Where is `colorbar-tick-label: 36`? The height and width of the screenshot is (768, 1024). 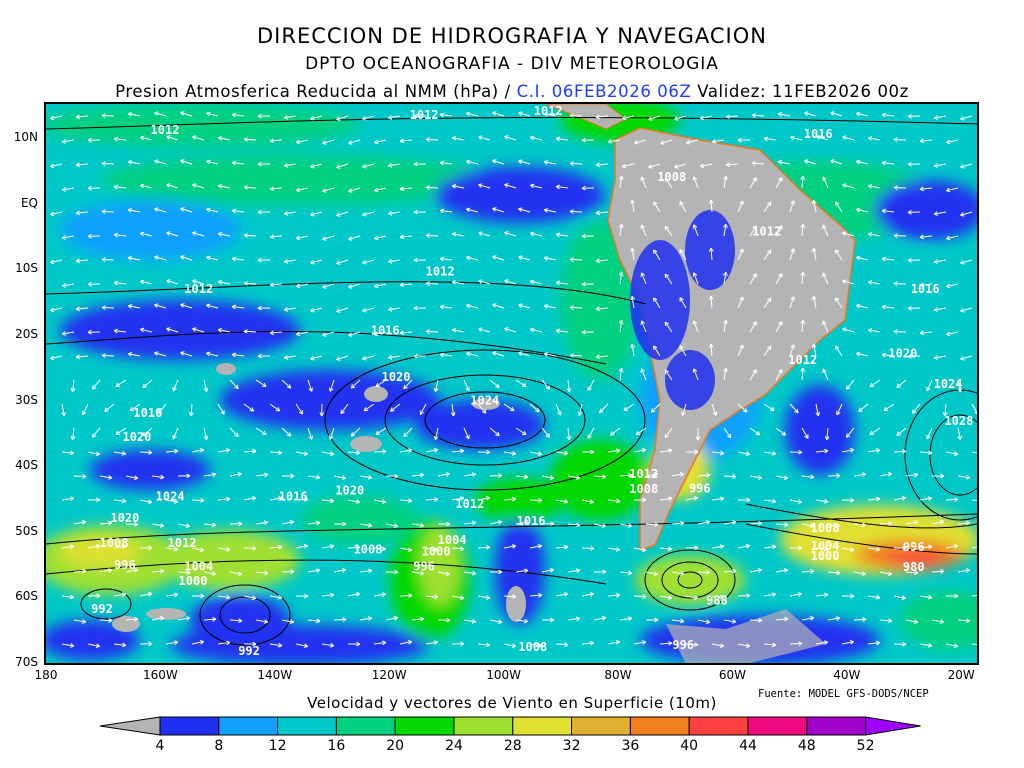
colorbar-tick-label: 36 is located at coordinates (630, 746).